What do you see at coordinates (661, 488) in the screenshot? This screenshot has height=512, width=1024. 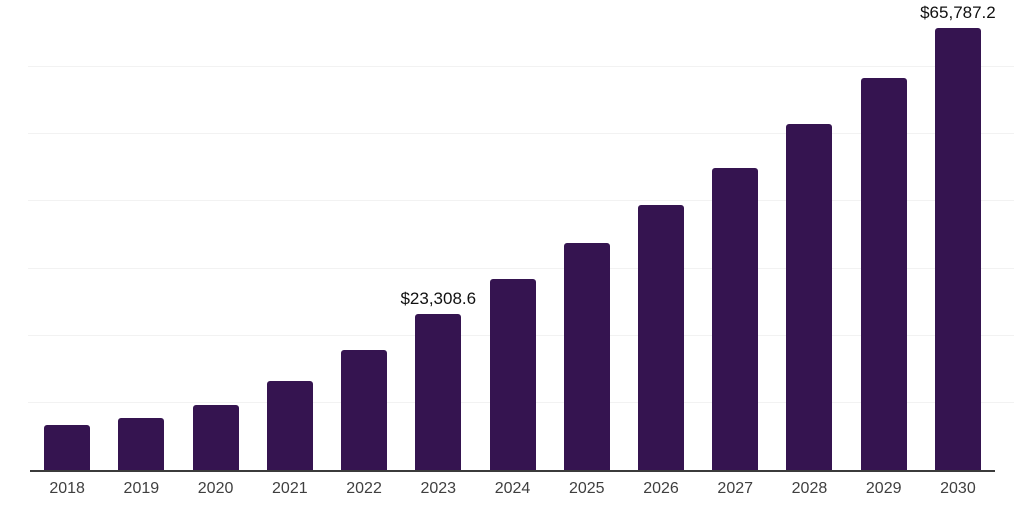 I see `x-tick-label-2026: 2026` at bounding box center [661, 488].